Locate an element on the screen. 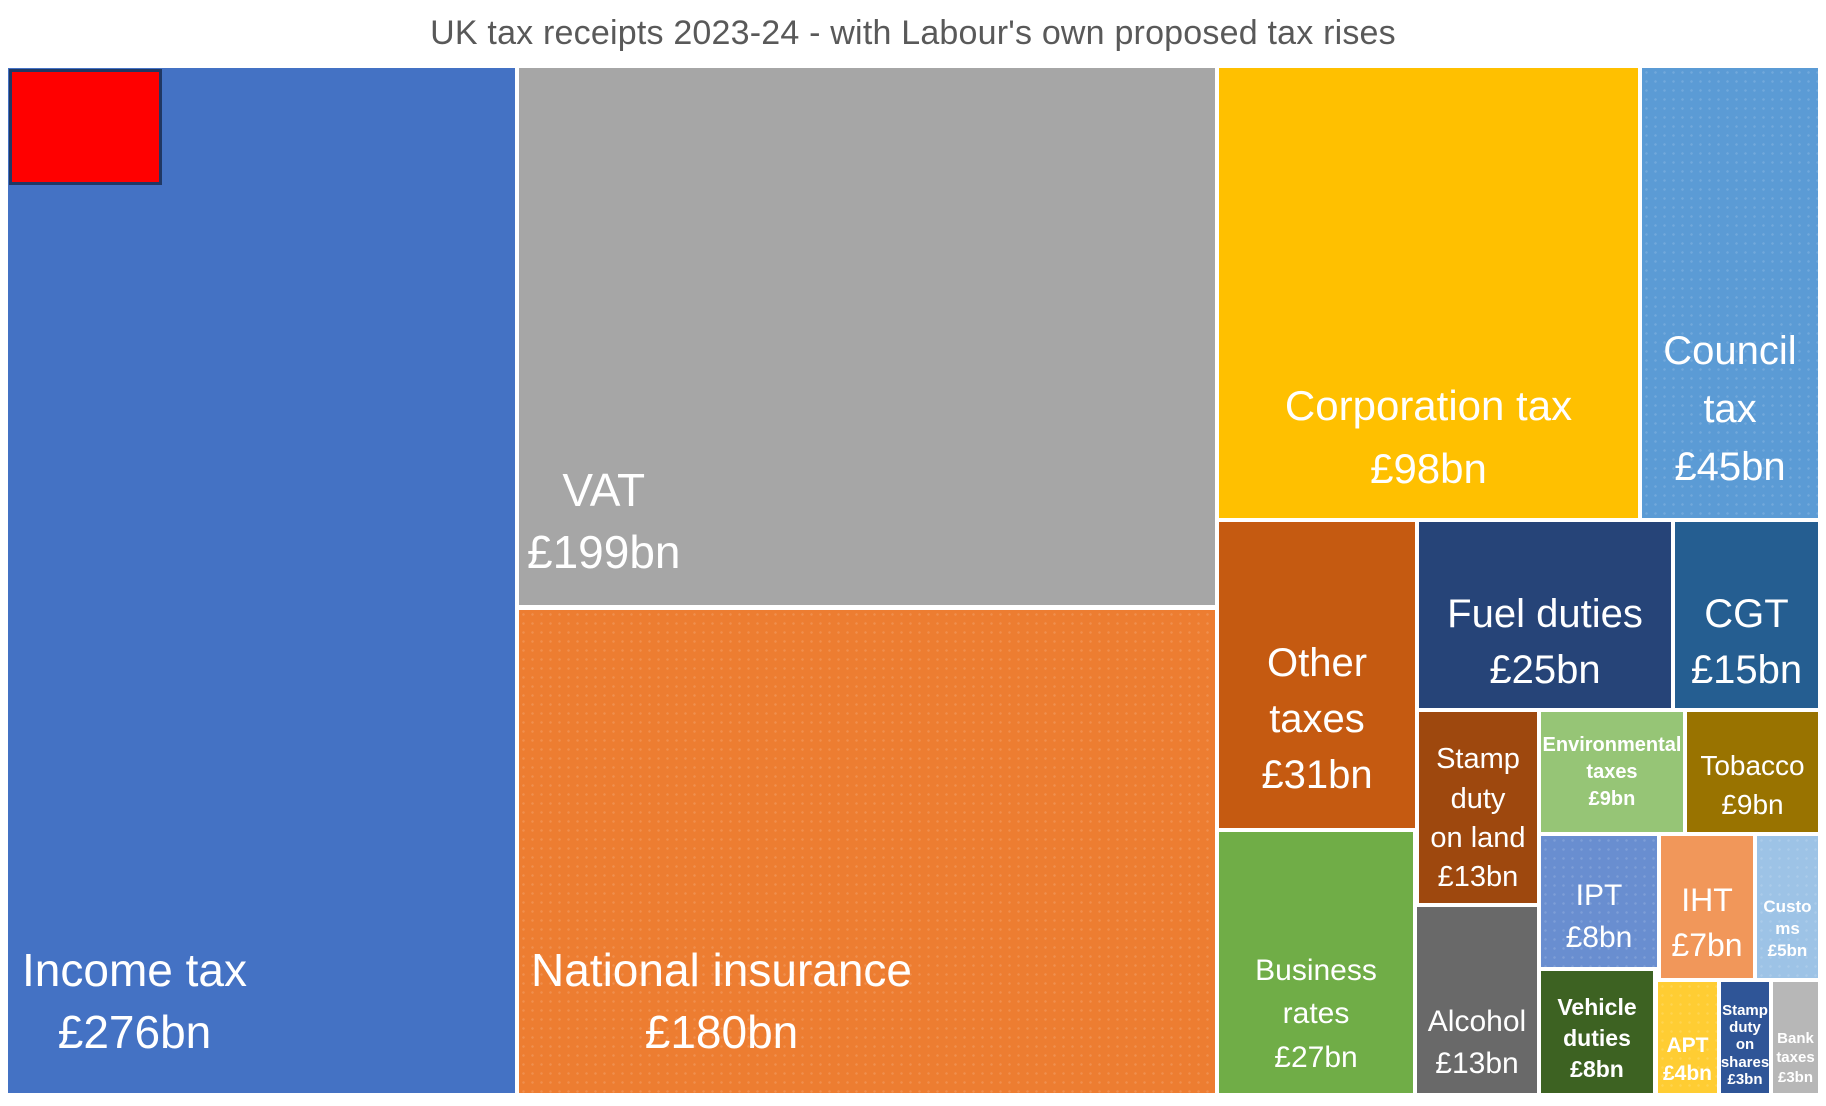  treemap-cell-other-taxes: Other taxes £31bn is located at coordinates (1317, 675).